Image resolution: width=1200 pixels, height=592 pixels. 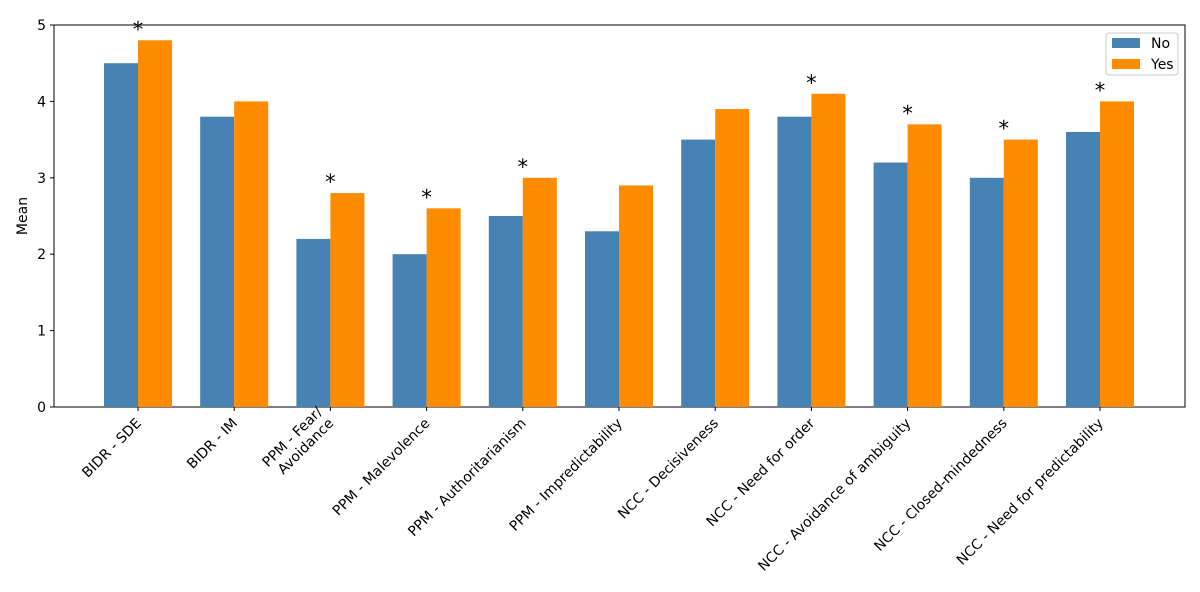 I want to click on significance-star-4: *, so click(x=523, y=167).